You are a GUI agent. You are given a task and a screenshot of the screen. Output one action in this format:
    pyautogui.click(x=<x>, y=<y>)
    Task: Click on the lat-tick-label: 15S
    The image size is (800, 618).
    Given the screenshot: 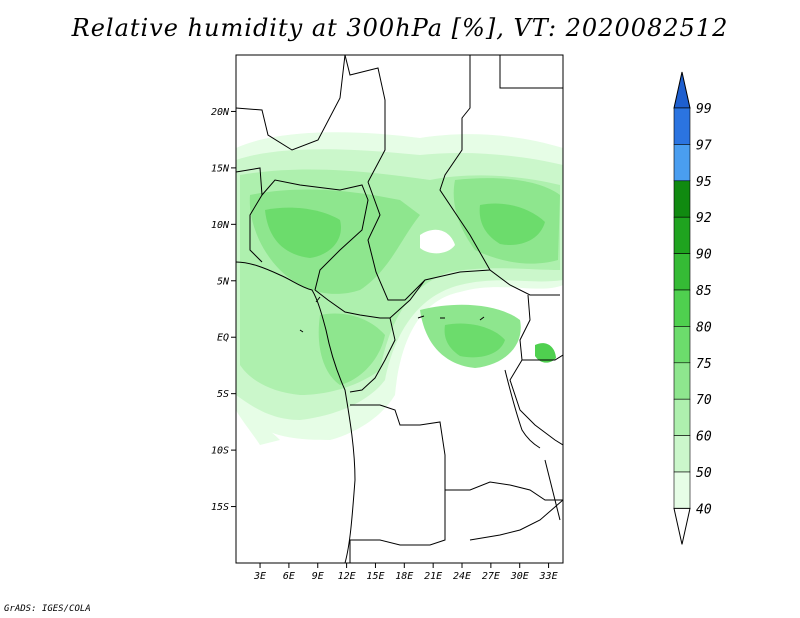 What is the action you would take?
    pyautogui.click(x=220, y=507)
    